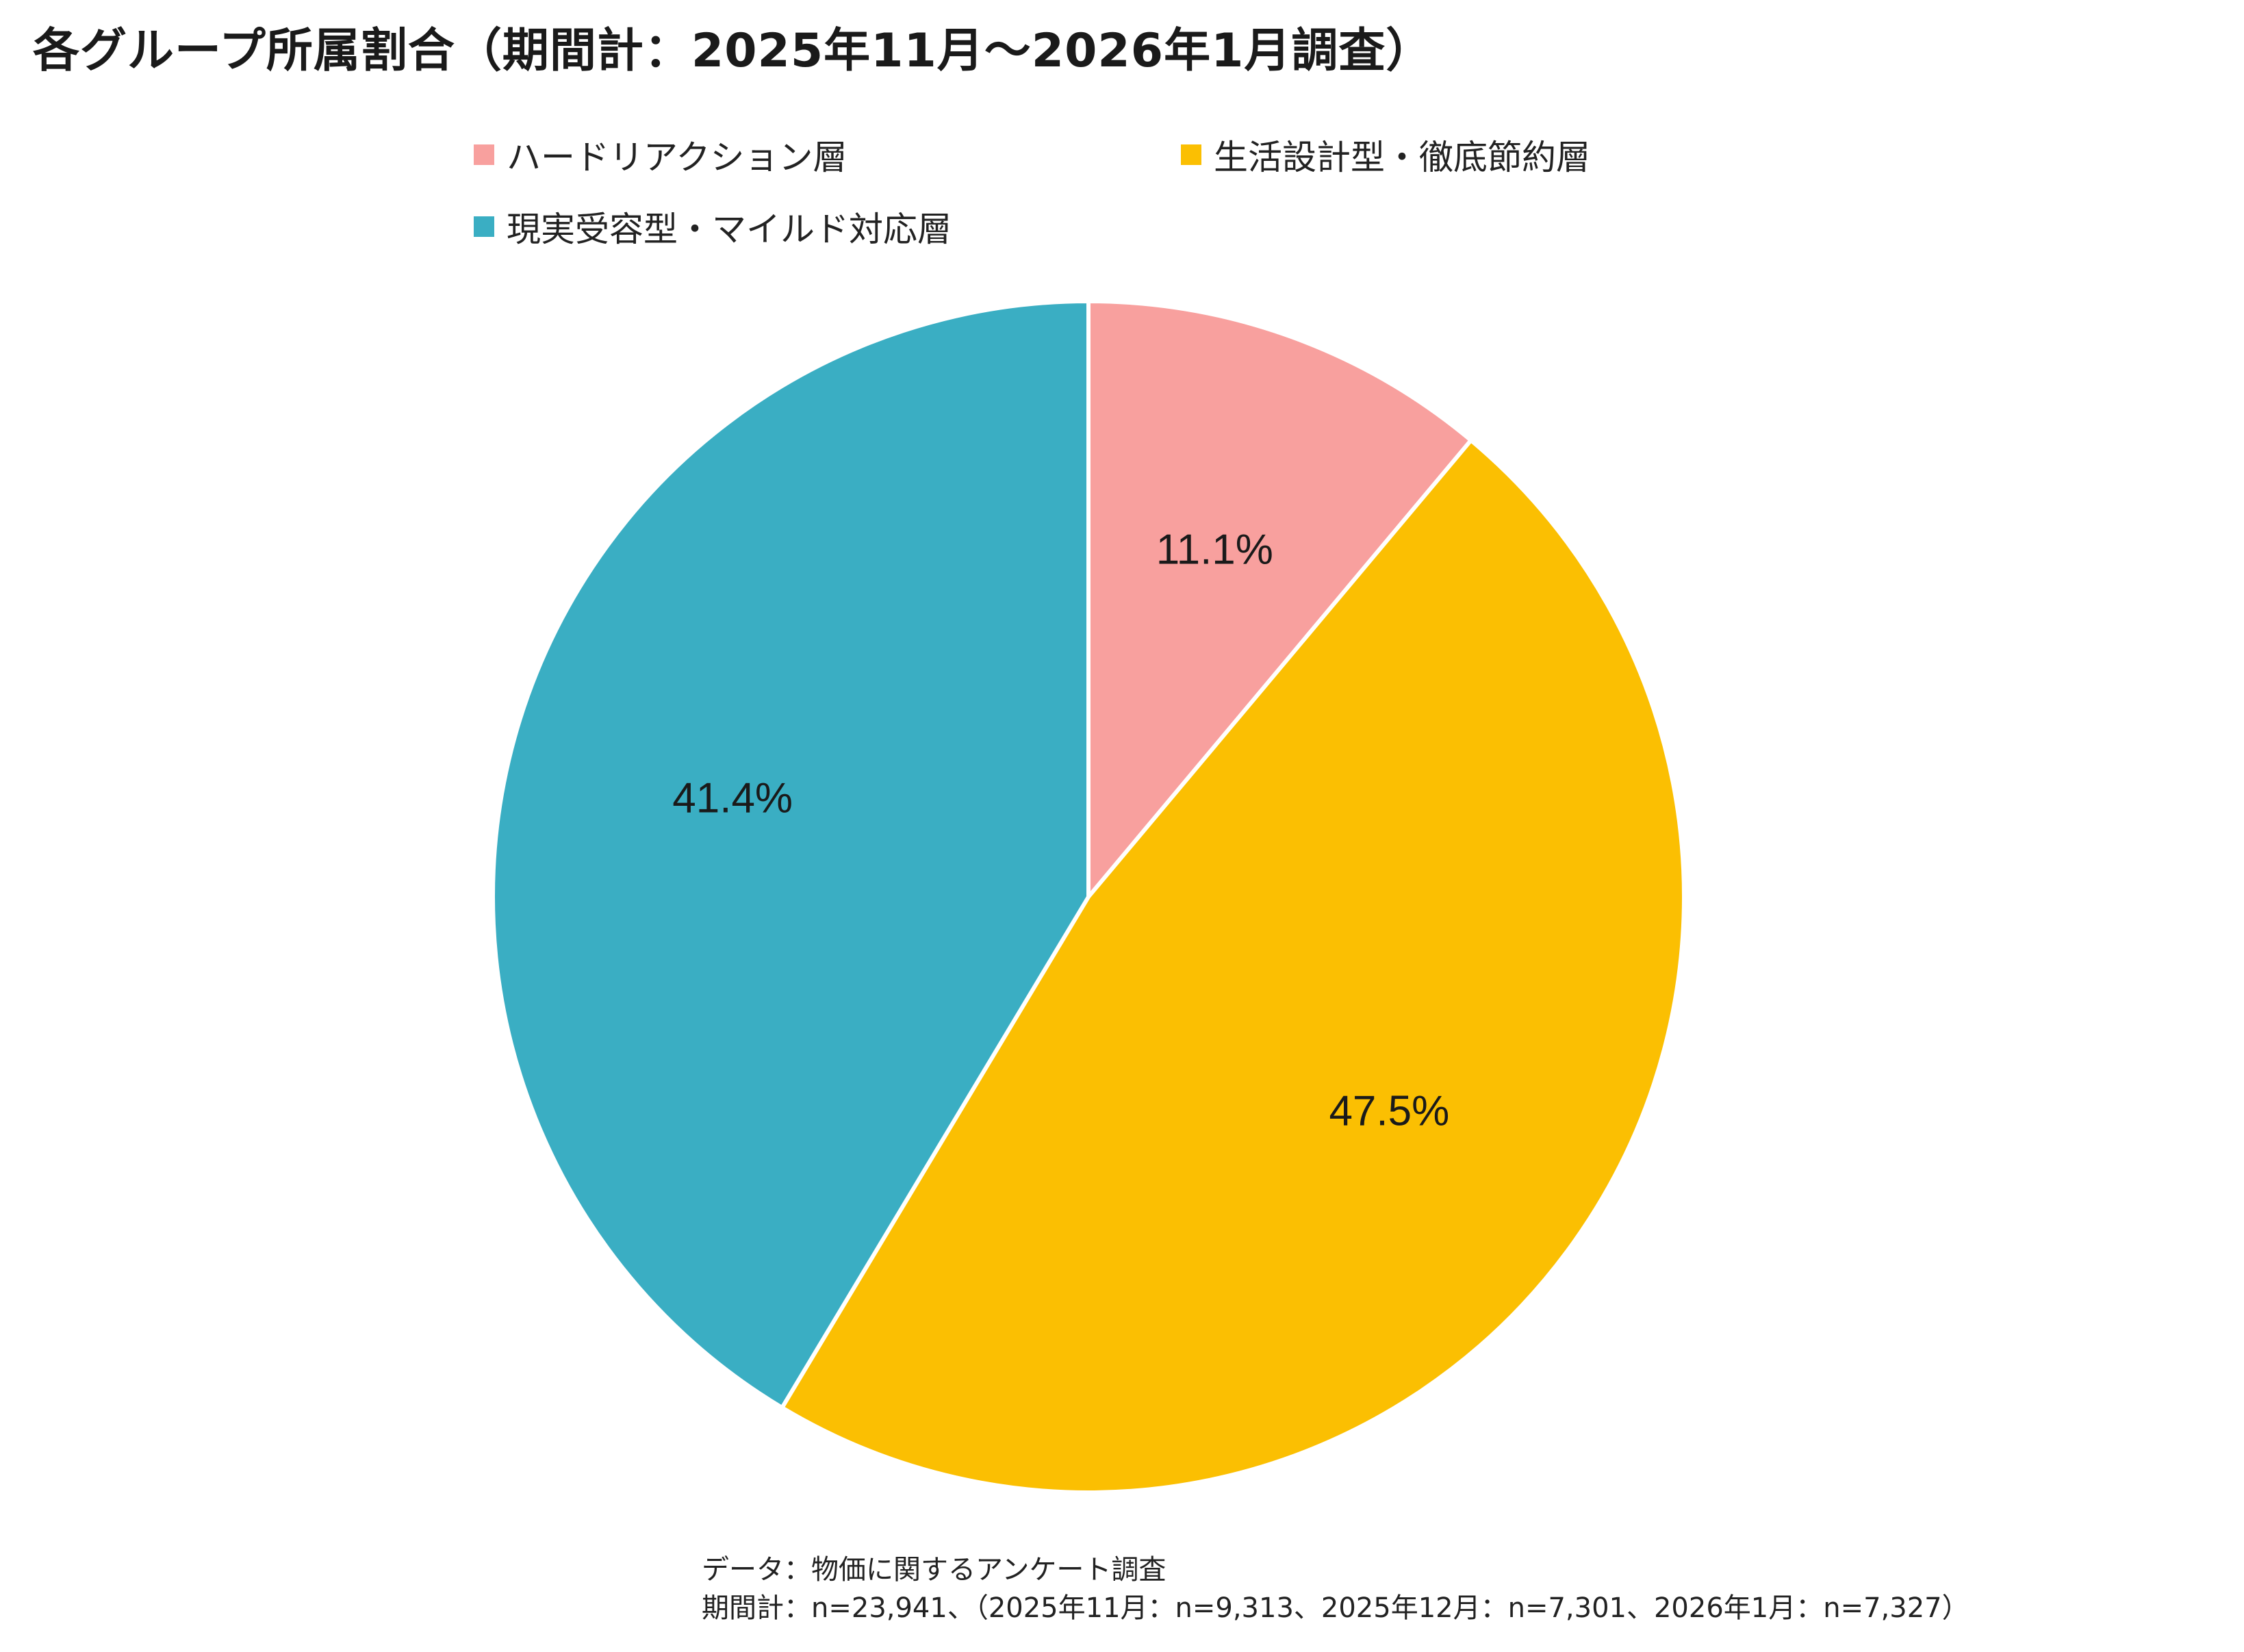 This screenshot has height=1652, width=2244. Describe the element at coordinates (1060, 830) in the screenshot. I see `pie-data-labels: 11.1% 47.5% 41.4%` at that location.